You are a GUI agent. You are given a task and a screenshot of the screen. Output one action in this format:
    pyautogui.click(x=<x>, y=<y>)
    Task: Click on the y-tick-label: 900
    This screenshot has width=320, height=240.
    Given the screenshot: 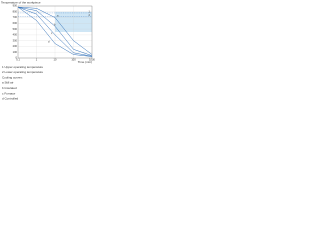 What is the action you would take?
    pyautogui.click(x=15, y=6)
    